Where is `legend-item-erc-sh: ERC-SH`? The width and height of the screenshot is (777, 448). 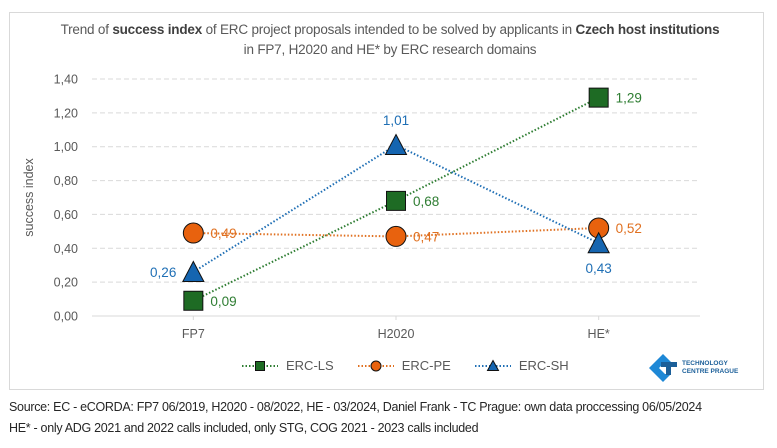
legend-item-erc-sh: ERC-SH is located at coordinates (521, 365).